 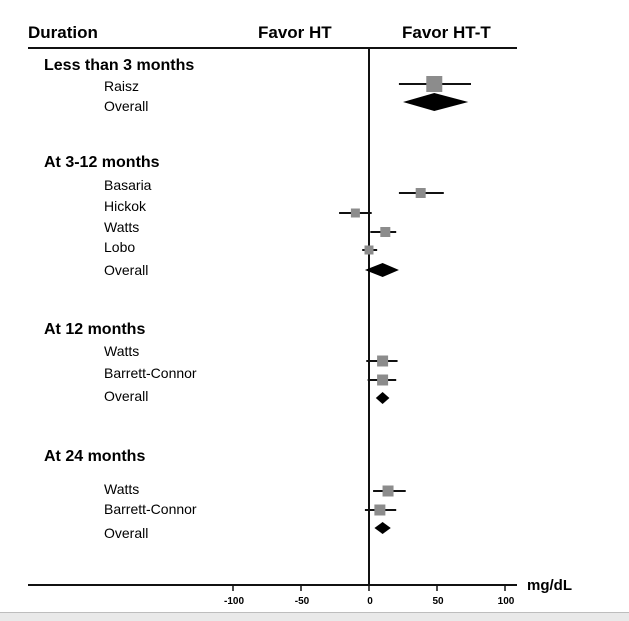 I want to click on group-title: At 24 months, so click(x=94, y=456).